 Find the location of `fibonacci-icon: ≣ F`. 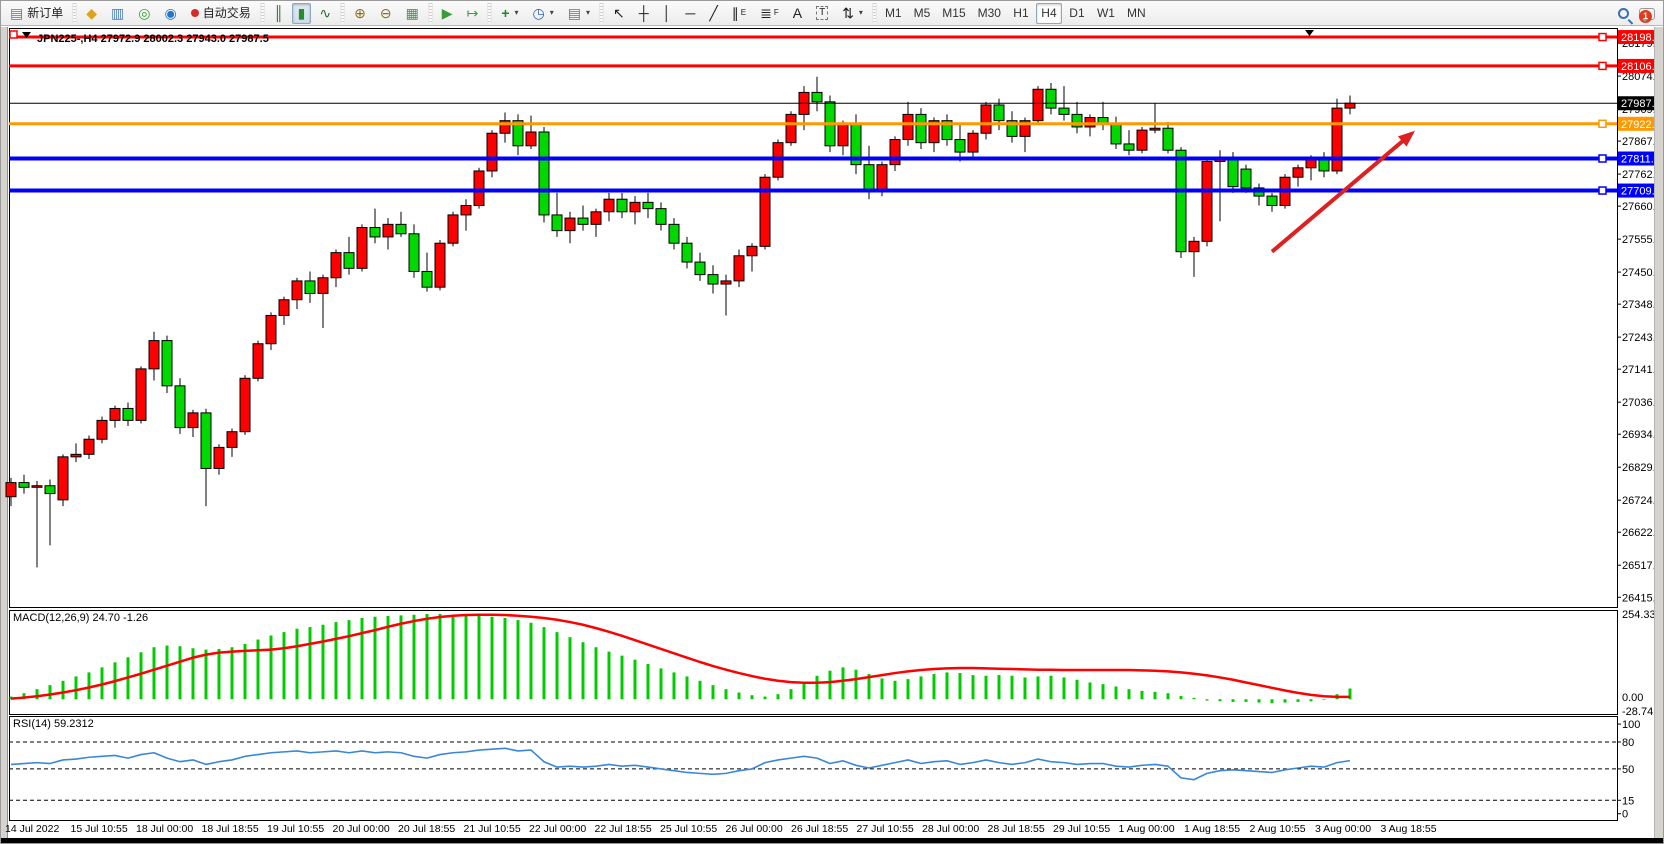

fibonacci-icon: ≣ F is located at coordinates (769, 13).